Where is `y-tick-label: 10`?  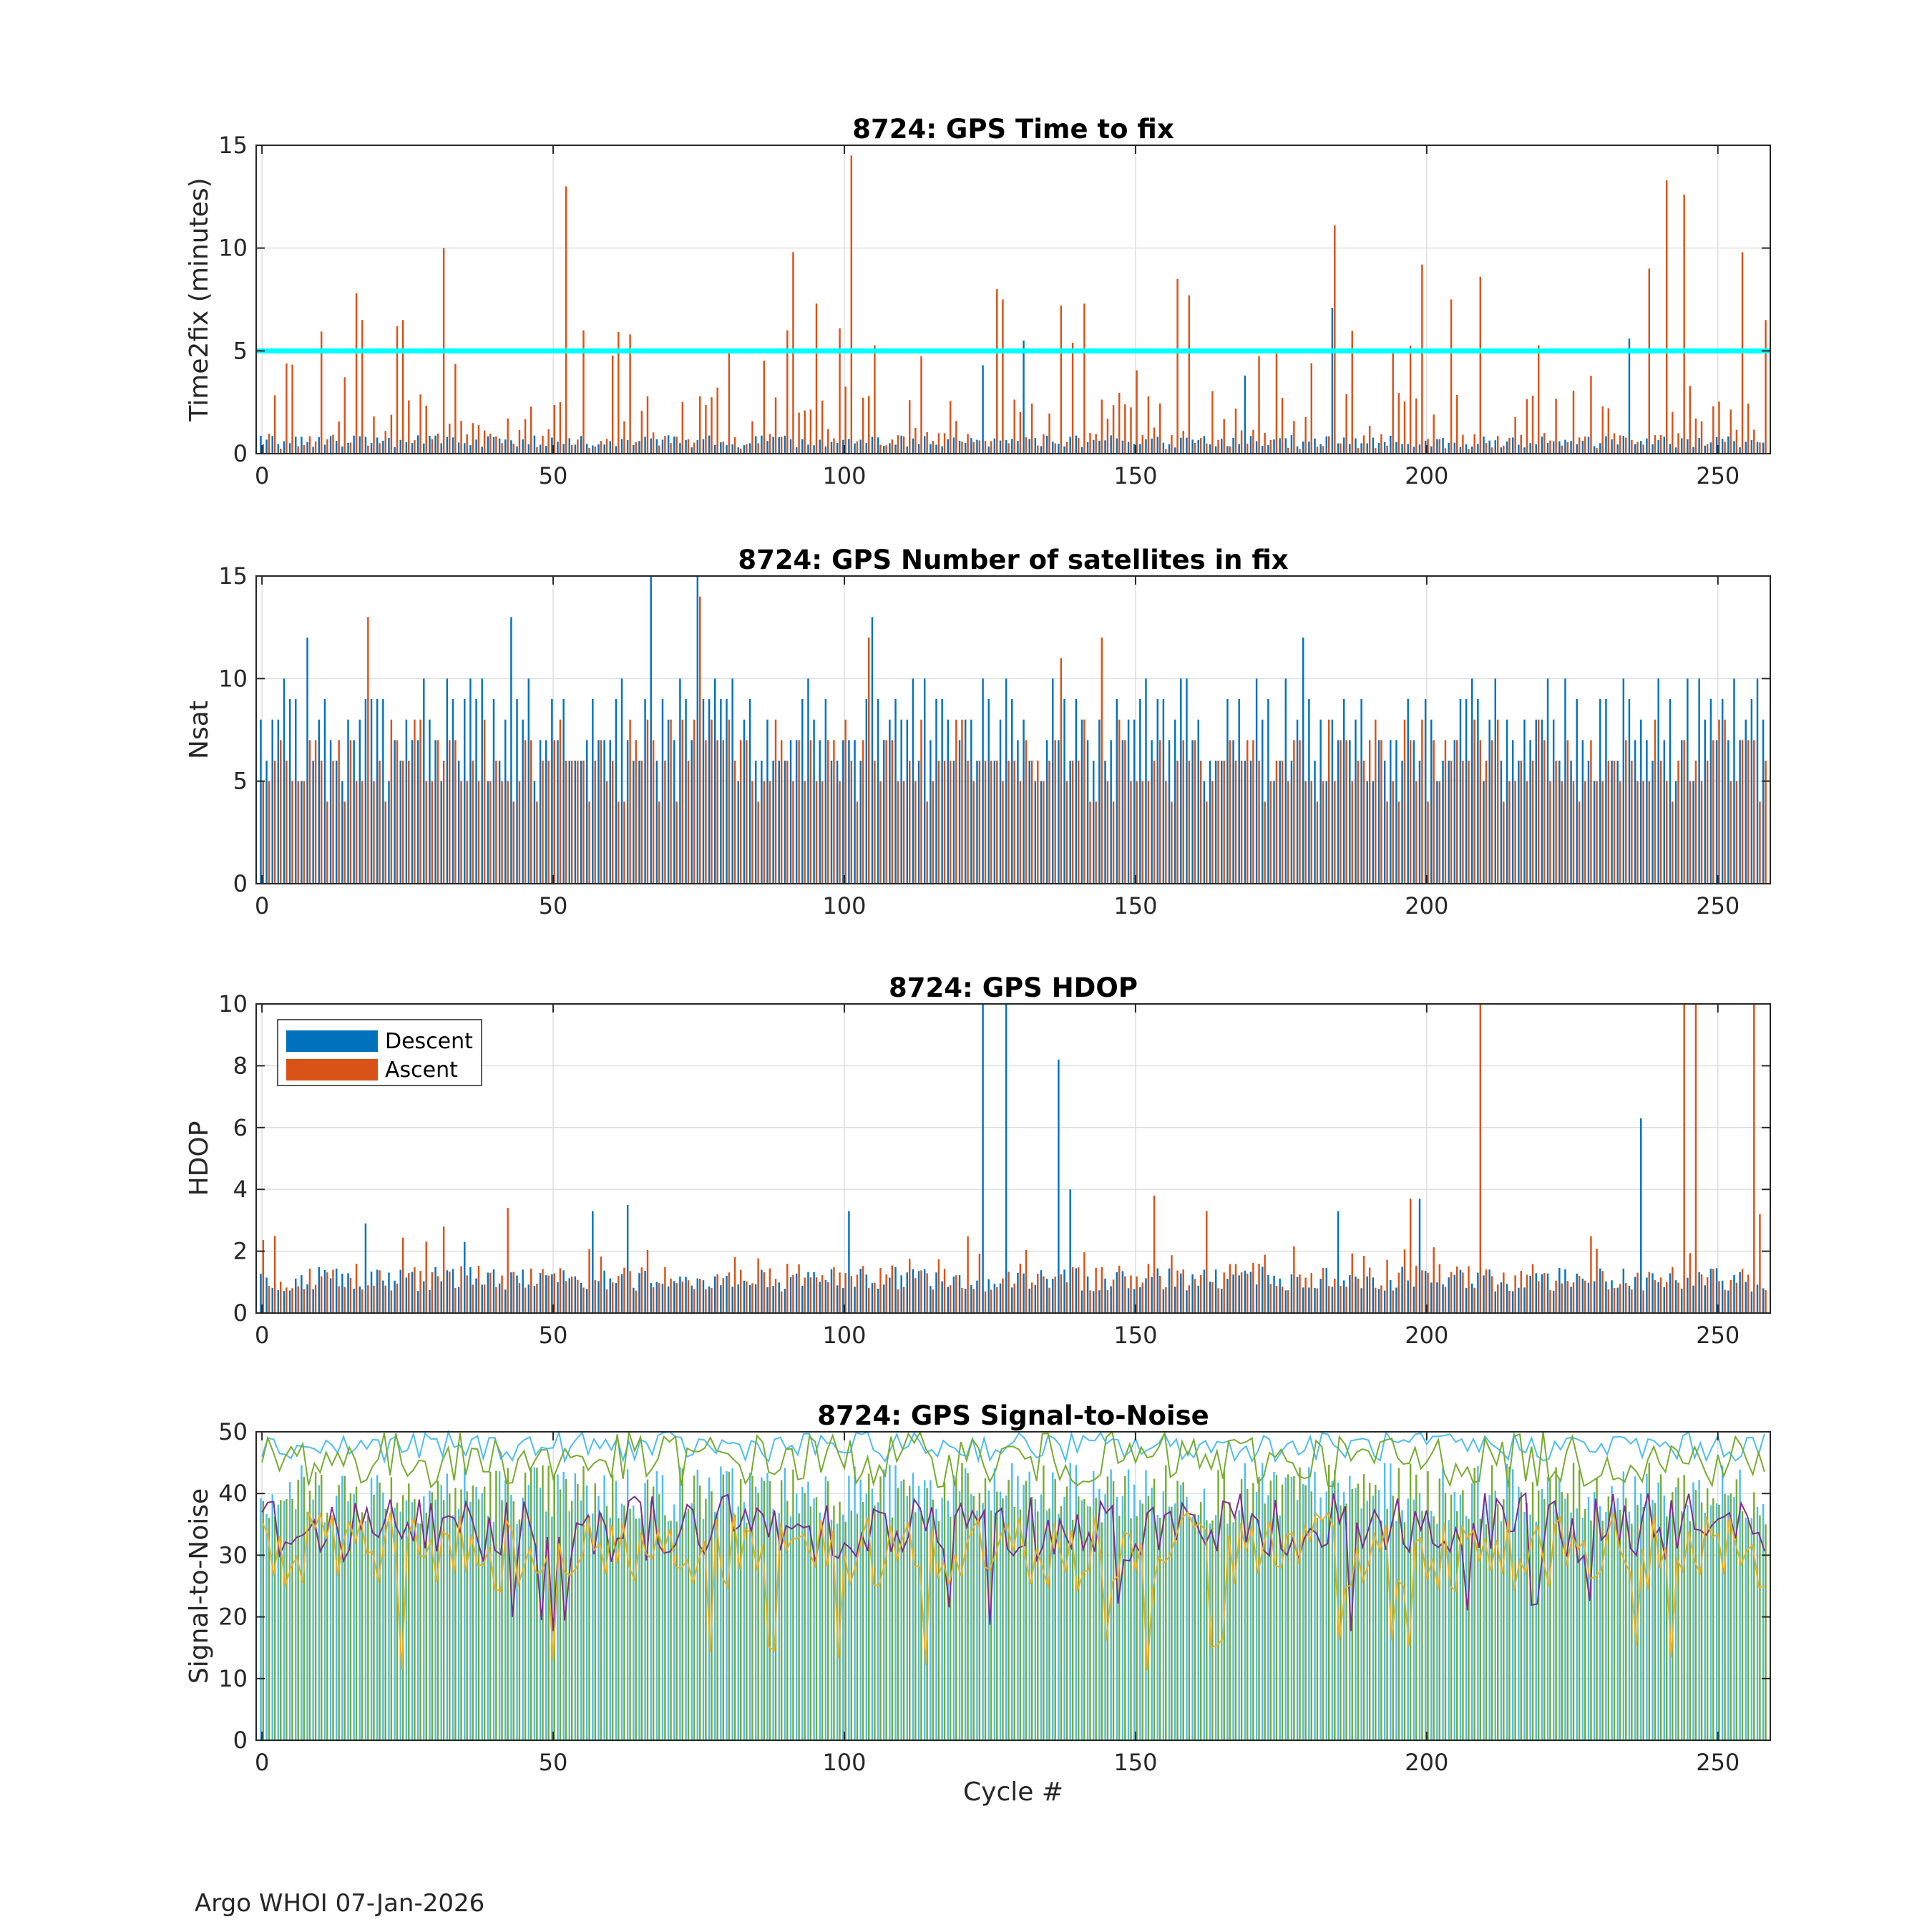 y-tick-label: 10 is located at coordinates (233, 678).